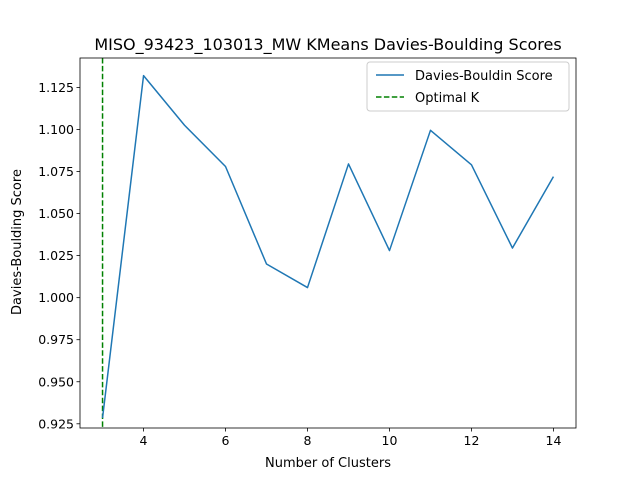 The image size is (640, 480). Describe the element at coordinates (484, 76) in the screenshot. I see `legend-label-score: Davies-Bouldin Score` at that location.